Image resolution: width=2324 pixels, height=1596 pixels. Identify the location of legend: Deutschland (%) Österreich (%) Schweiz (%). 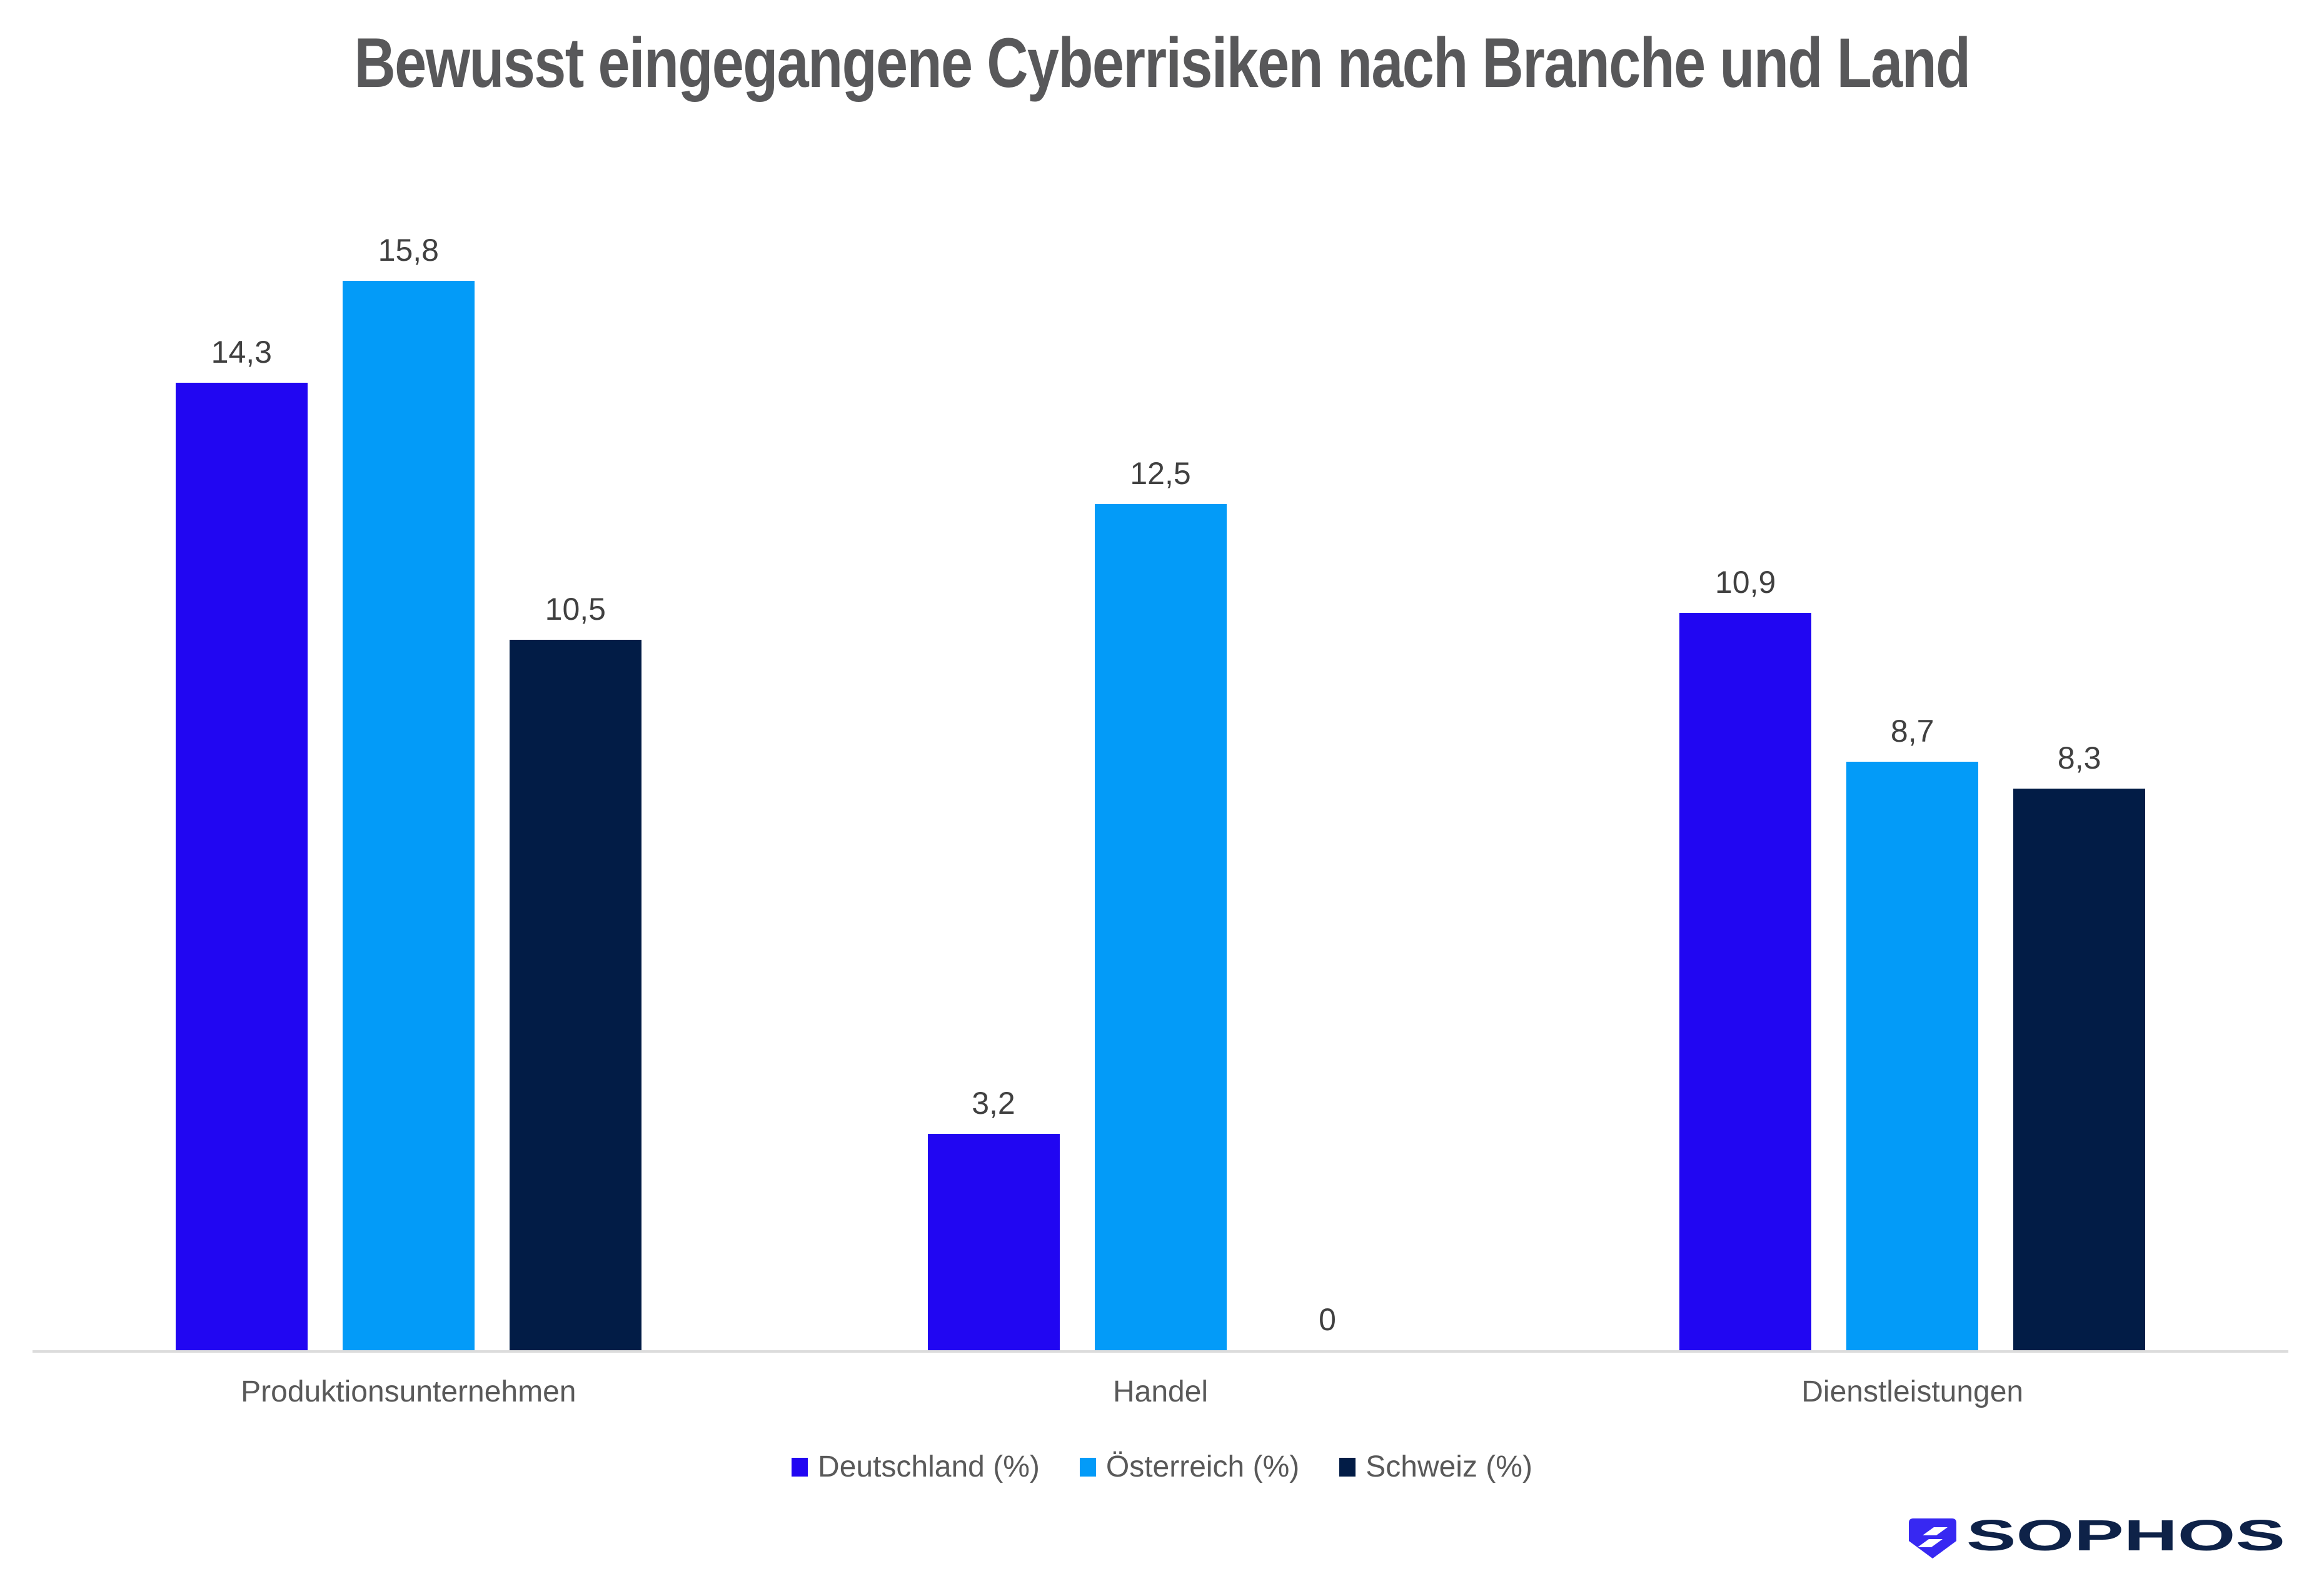
(1162, 1467).